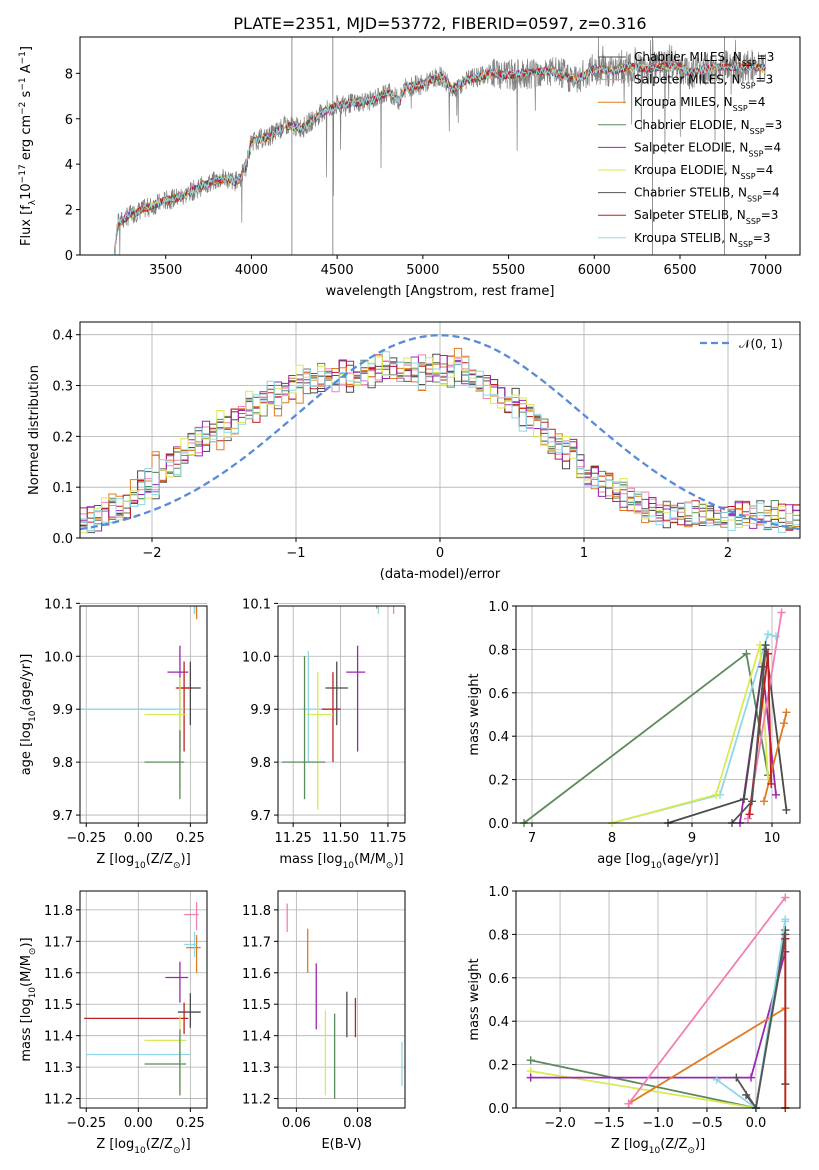 The height and width of the screenshot is (1170, 819). What do you see at coordinates (69, 211) in the screenshot?
I see `y-tick-label: 2` at bounding box center [69, 211].